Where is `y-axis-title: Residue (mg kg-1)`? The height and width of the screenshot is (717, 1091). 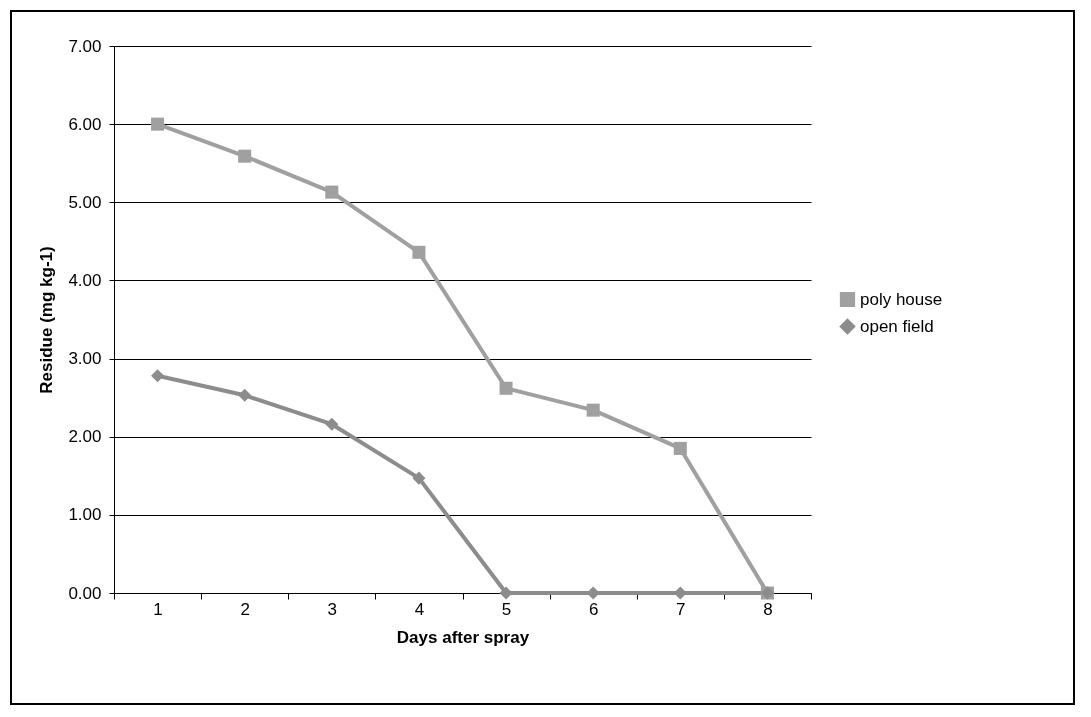 y-axis-title: Residue (mg kg-1) is located at coordinates (47, 320).